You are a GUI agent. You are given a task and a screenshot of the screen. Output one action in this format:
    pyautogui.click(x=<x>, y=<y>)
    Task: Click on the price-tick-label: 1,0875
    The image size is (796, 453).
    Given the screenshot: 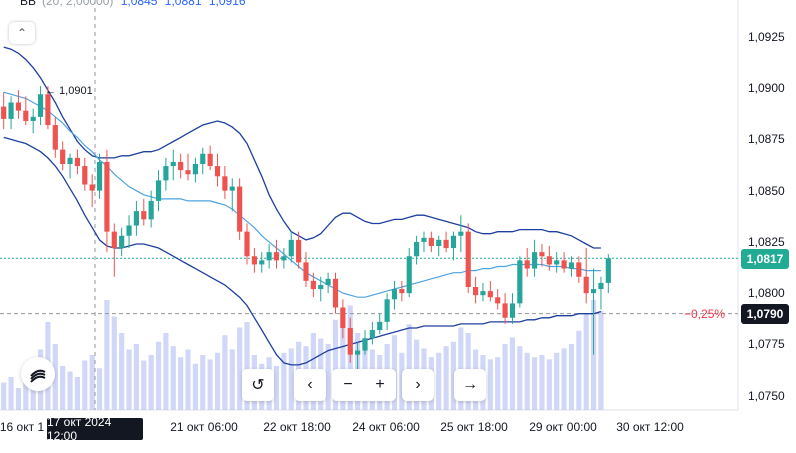 What is the action you would take?
    pyautogui.click(x=766, y=139)
    